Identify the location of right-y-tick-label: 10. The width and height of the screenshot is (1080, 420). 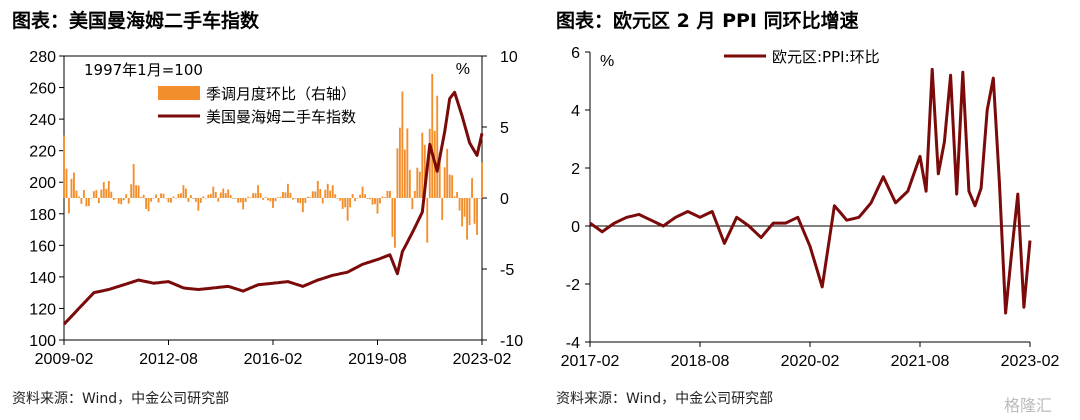
(509, 57).